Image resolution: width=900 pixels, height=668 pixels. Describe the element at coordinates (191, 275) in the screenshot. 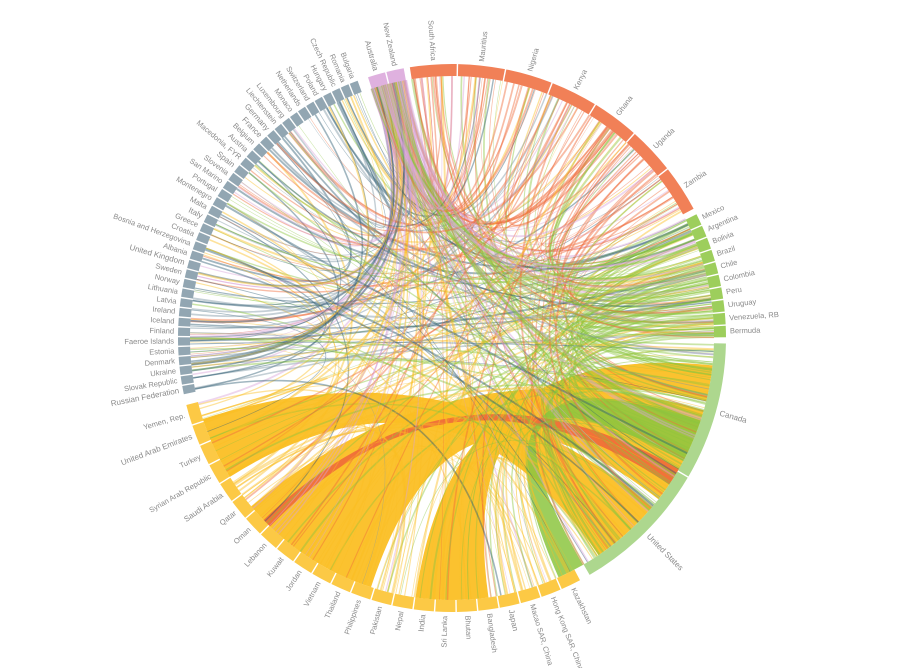

I see `arc-sweden` at that location.